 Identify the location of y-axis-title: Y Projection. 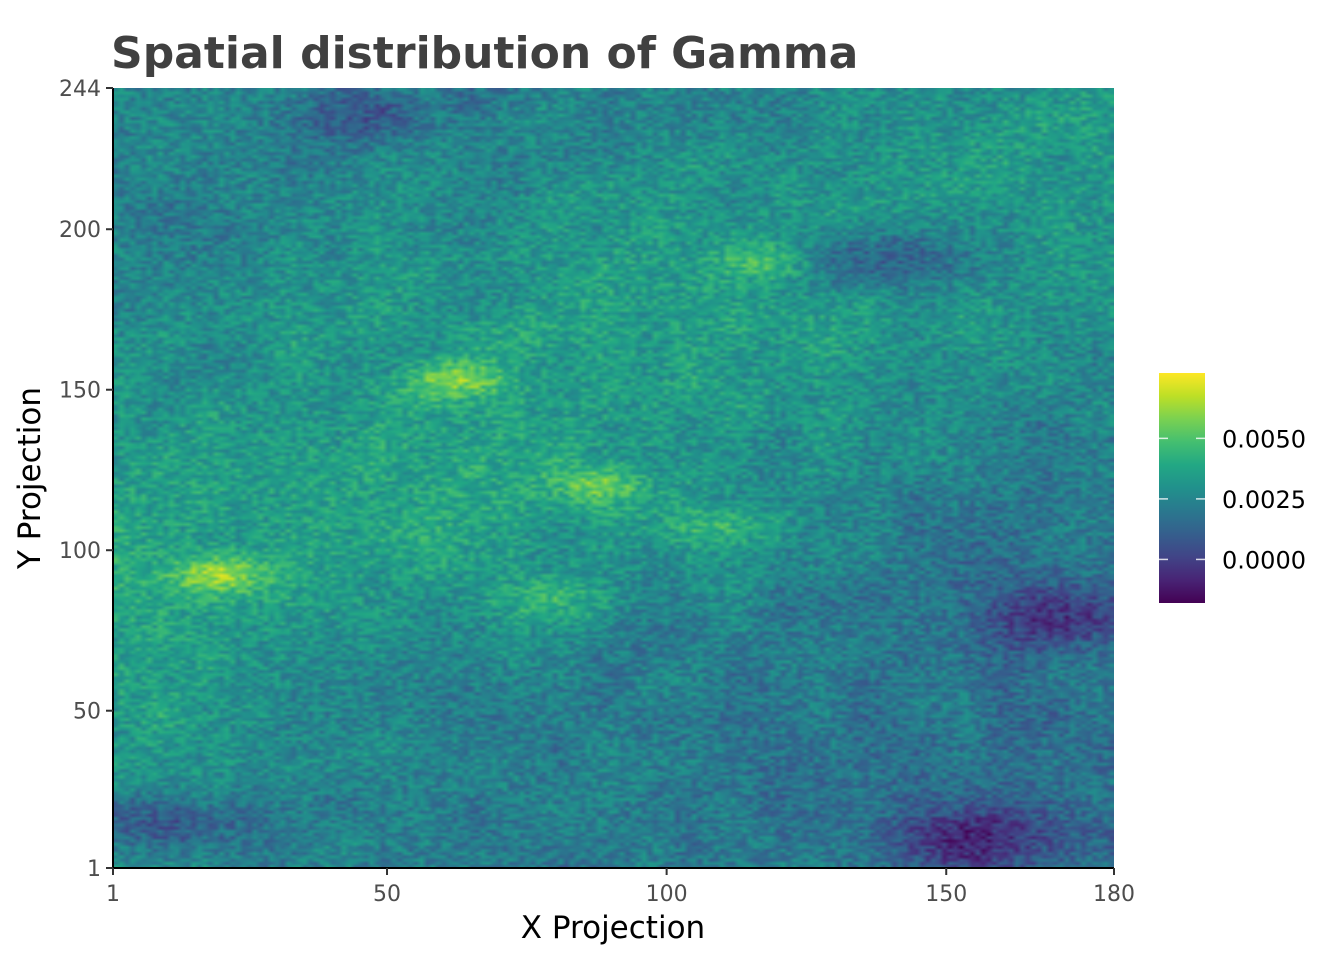
(30, 478).